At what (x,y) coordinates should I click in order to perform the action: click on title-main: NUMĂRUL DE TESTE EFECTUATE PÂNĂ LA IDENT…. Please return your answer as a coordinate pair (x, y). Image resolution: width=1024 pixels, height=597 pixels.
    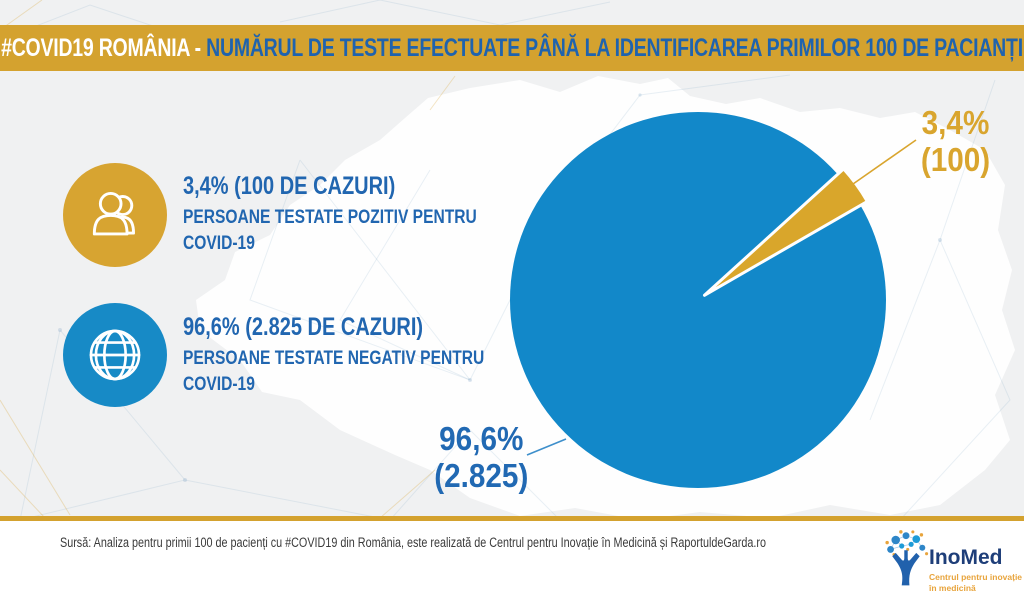
    Looking at the image, I should click on (614, 47).